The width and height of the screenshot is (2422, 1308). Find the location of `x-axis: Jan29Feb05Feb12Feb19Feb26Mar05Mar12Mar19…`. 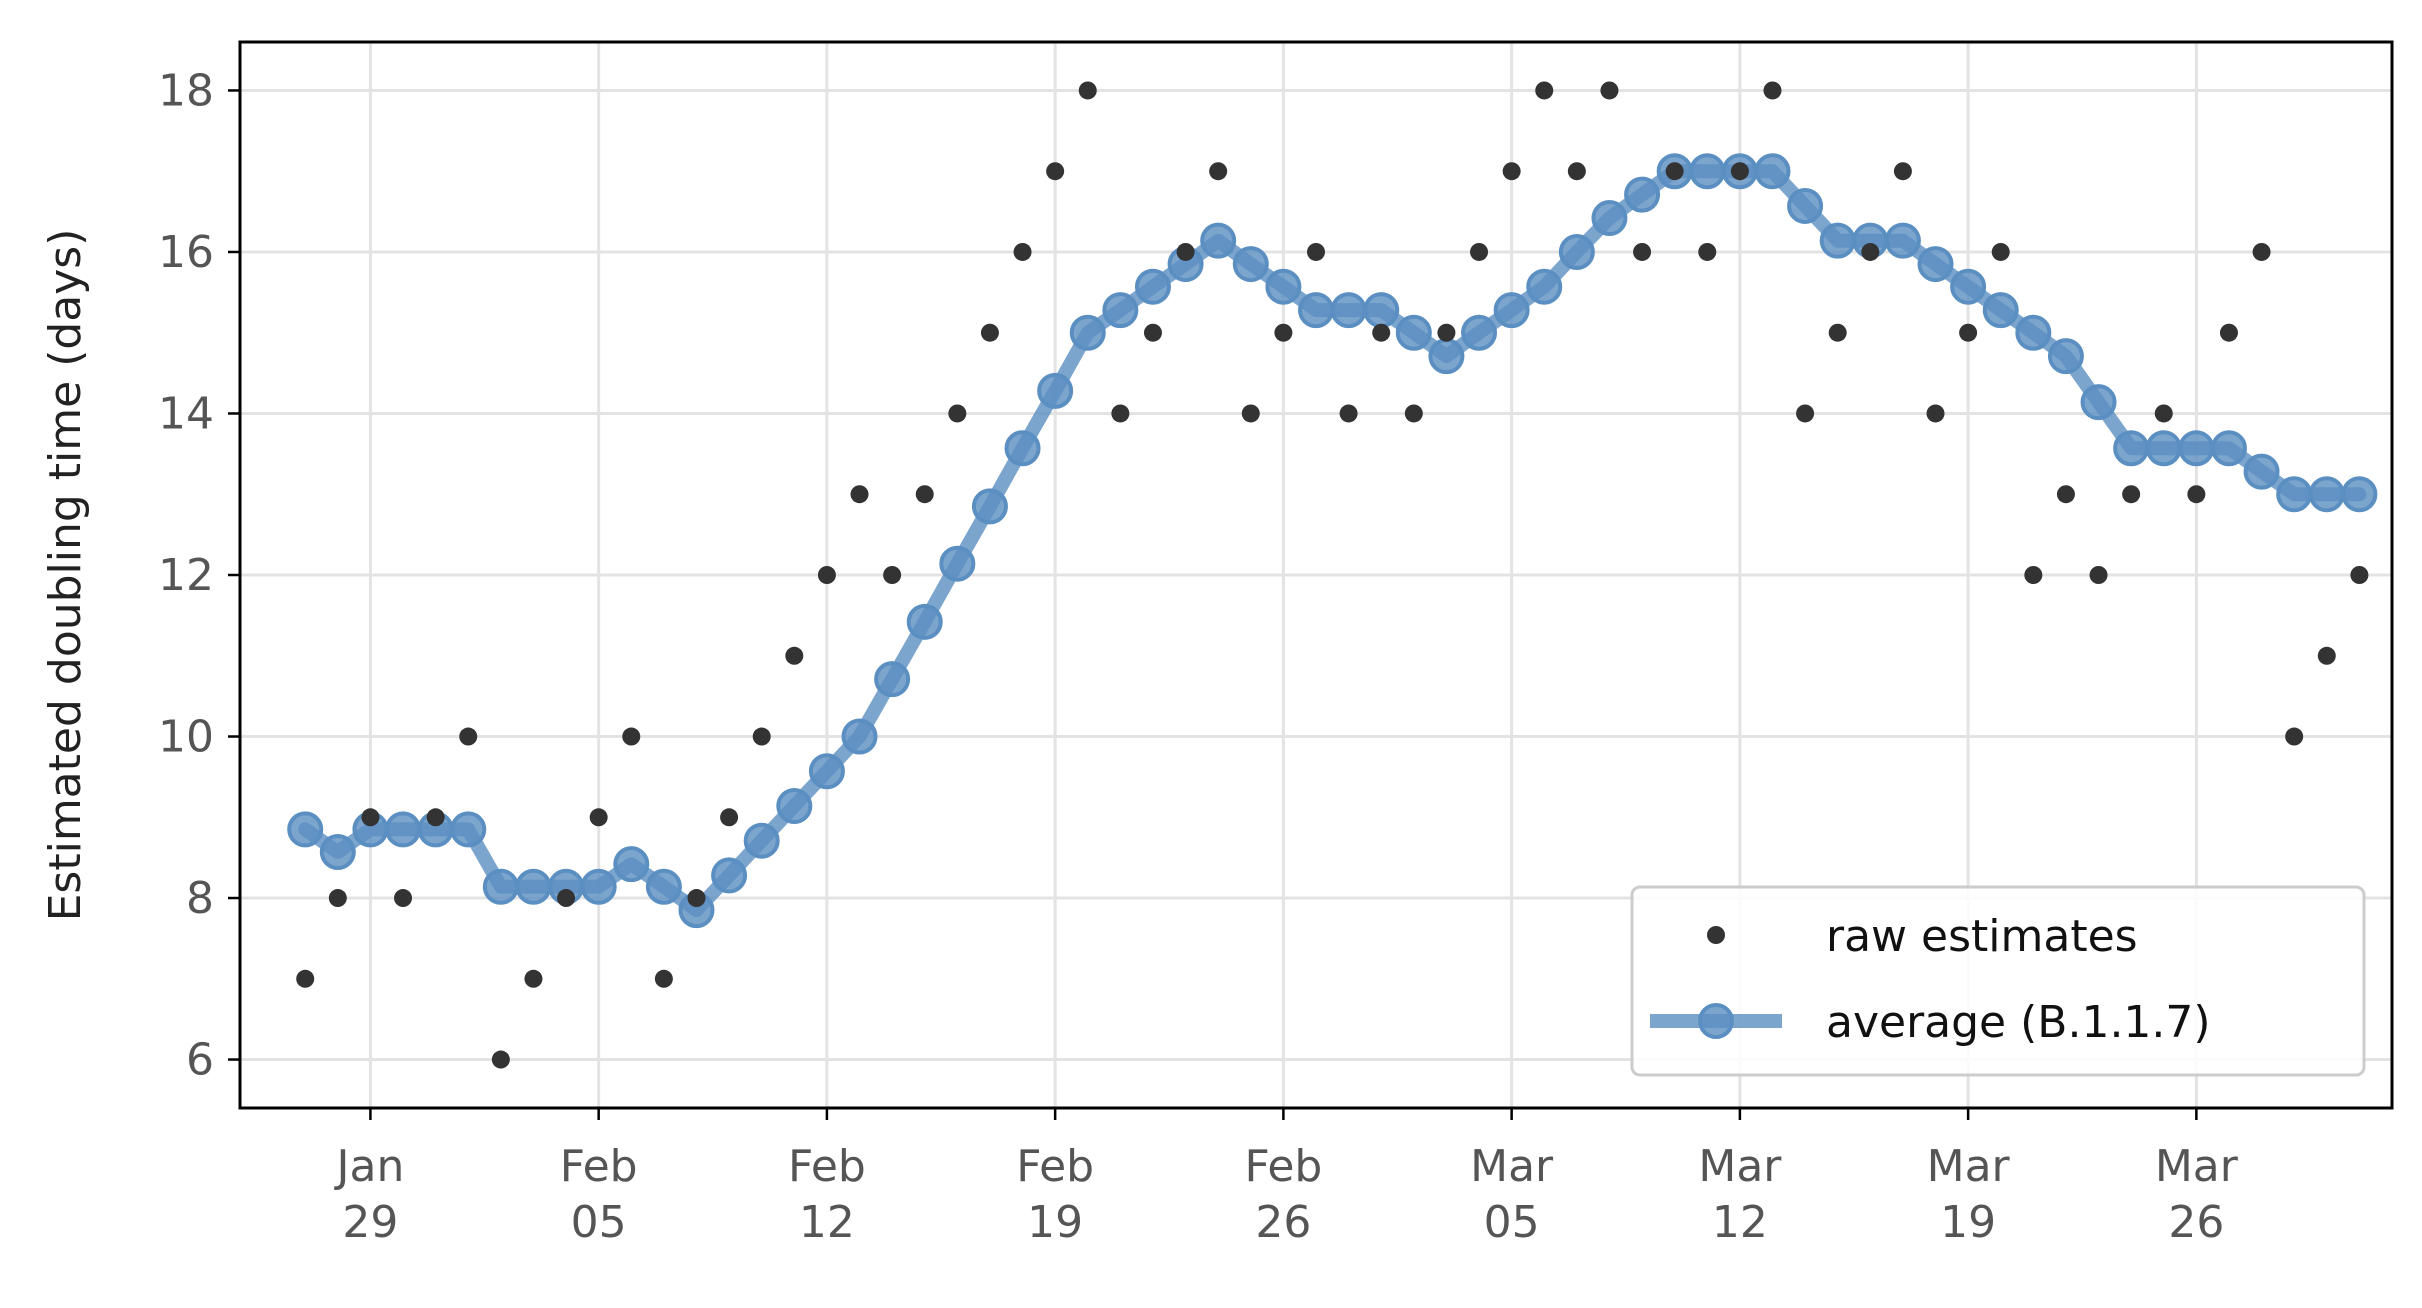

x-axis: Jan29Feb05Feb12Feb19Feb26Mar05Mar12Mar19… is located at coordinates (1286, 1178).